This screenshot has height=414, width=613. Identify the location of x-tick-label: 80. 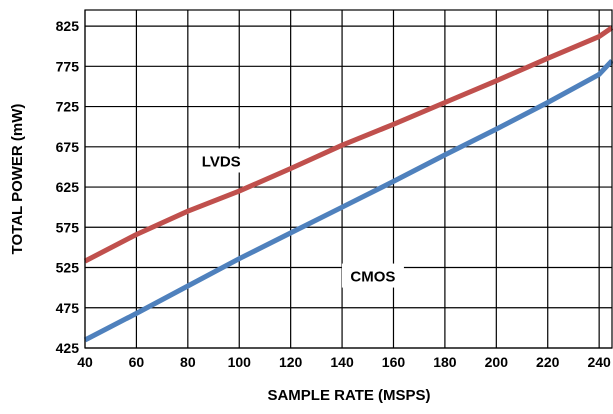
(188, 362).